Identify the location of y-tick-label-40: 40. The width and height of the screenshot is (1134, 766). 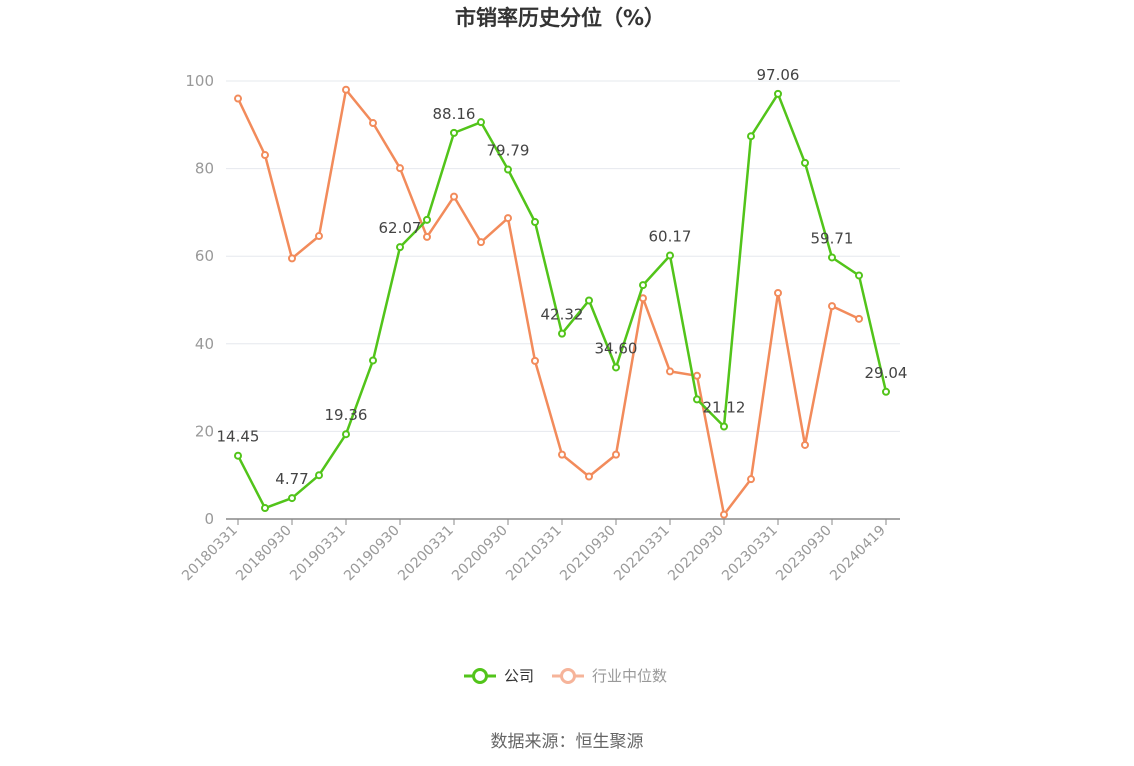
(204, 344).